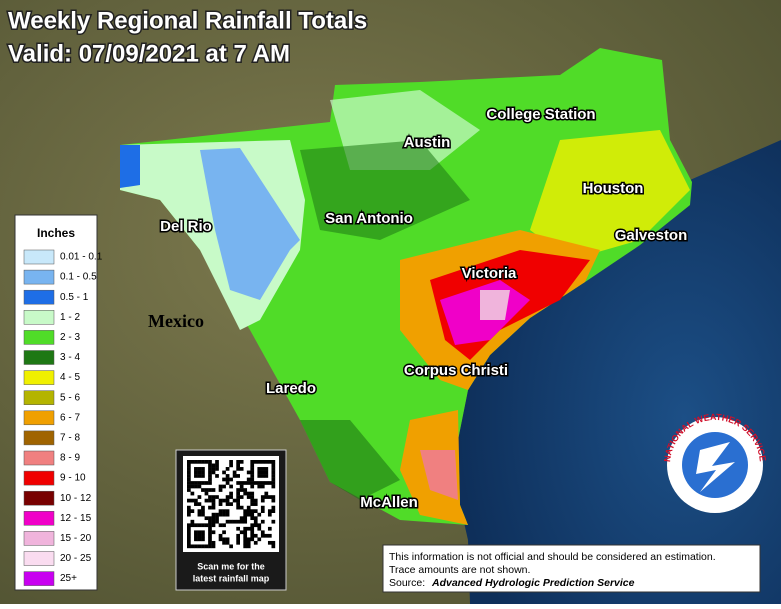 Image resolution: width=781 pixels, height=609 pixels. What do you see at coordinates (70, 377) in the screenshot?
I see `legend-label: 4 - 5` at bounding box center [70, 377].